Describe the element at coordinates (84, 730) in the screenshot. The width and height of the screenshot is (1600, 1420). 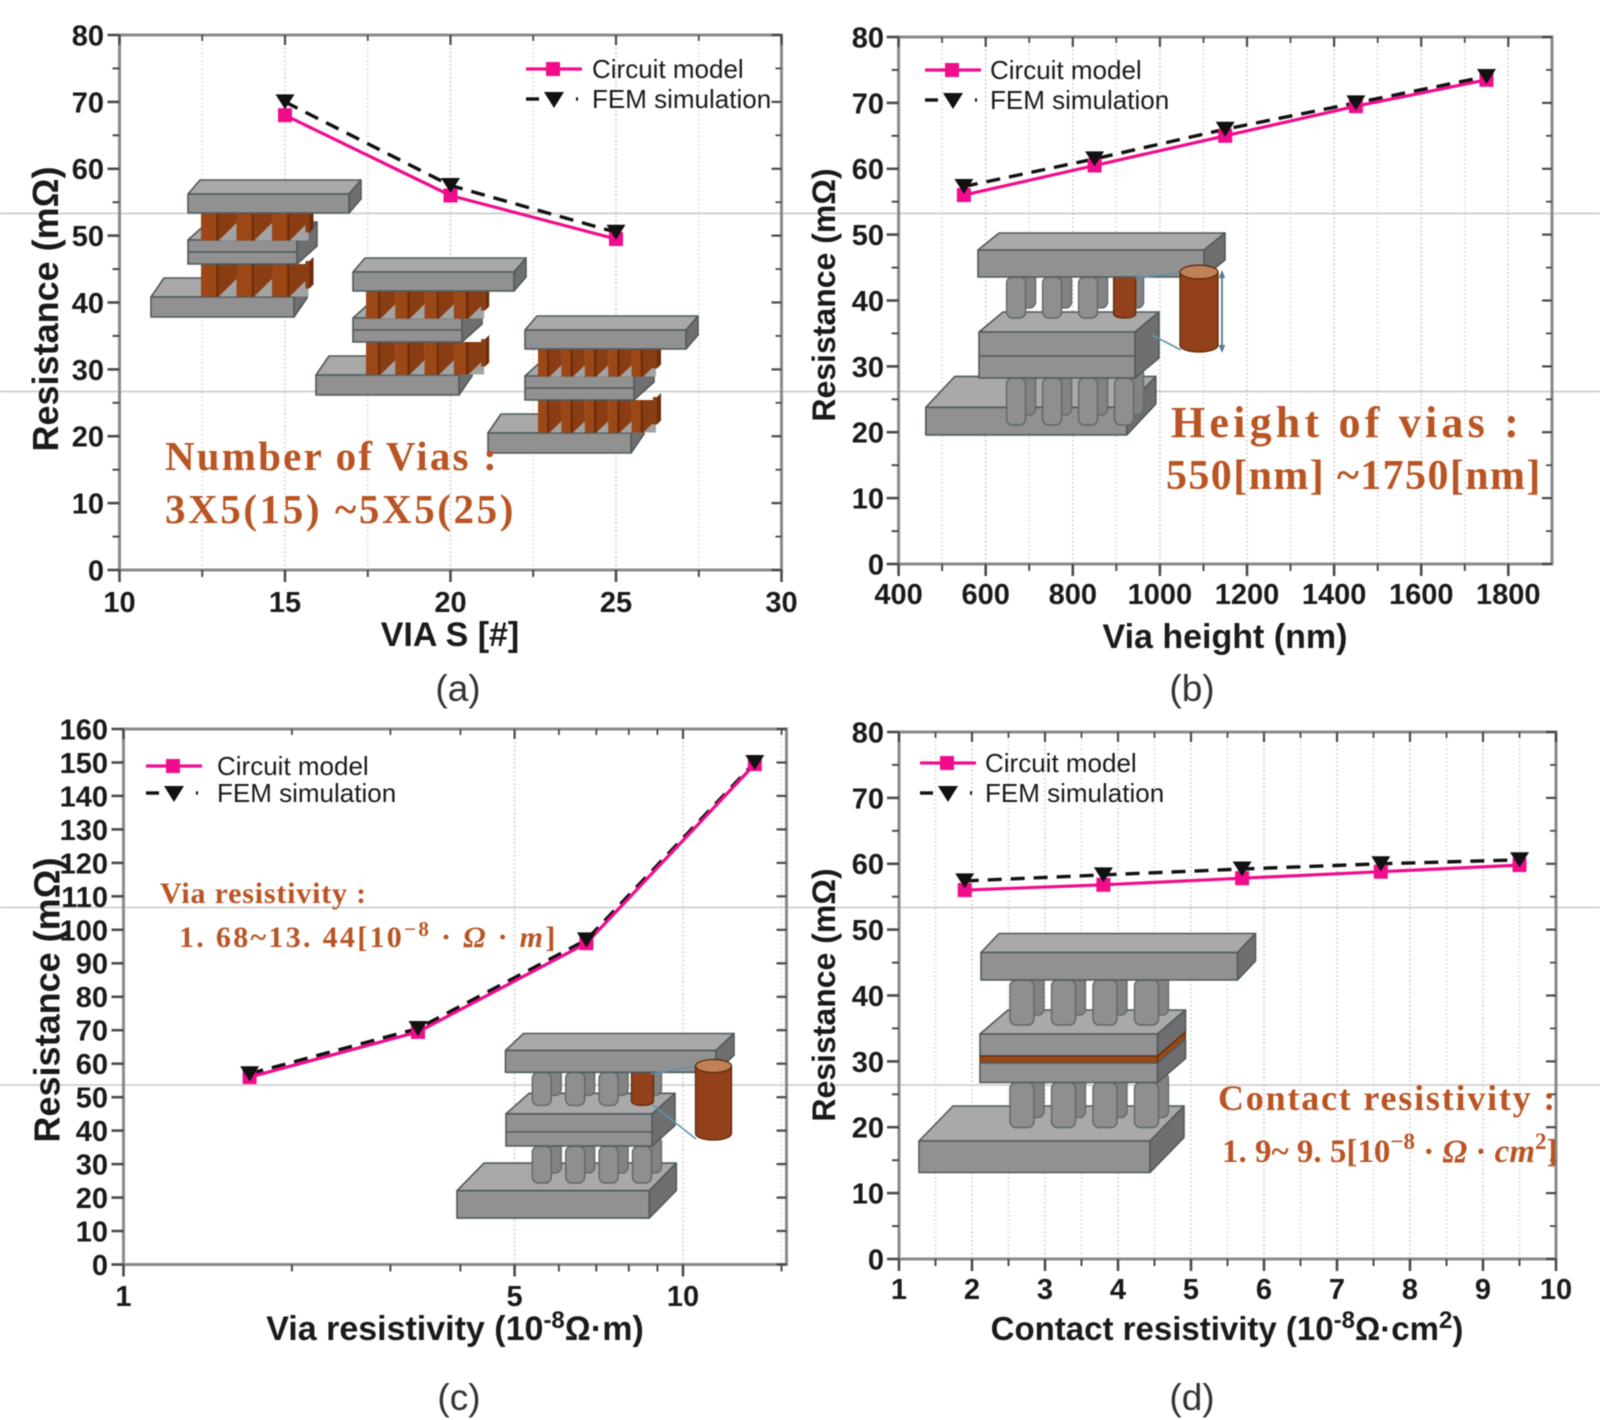
I see `svg-text: 160` at that location.